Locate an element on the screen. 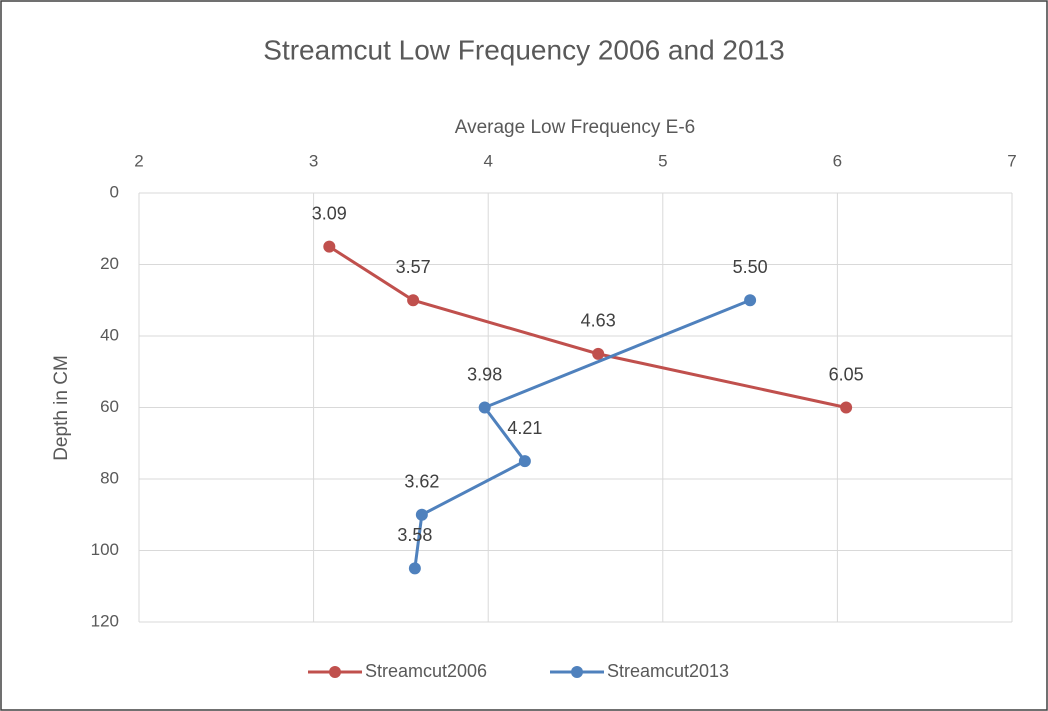  series-line is located at coordinates (587, 327).